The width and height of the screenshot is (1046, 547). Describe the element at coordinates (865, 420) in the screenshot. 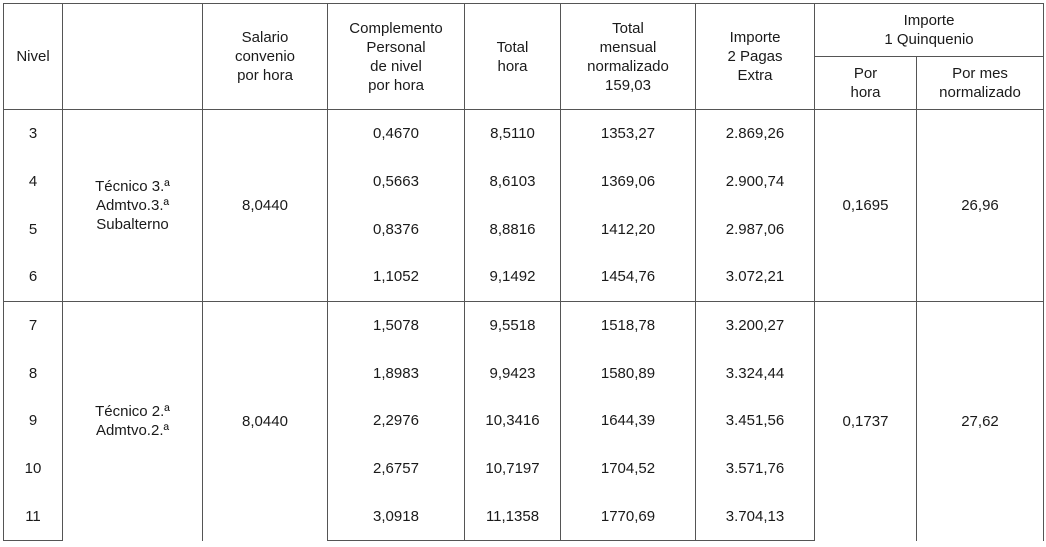

I see `cell-quinq-hora: 0,1737` at that location.